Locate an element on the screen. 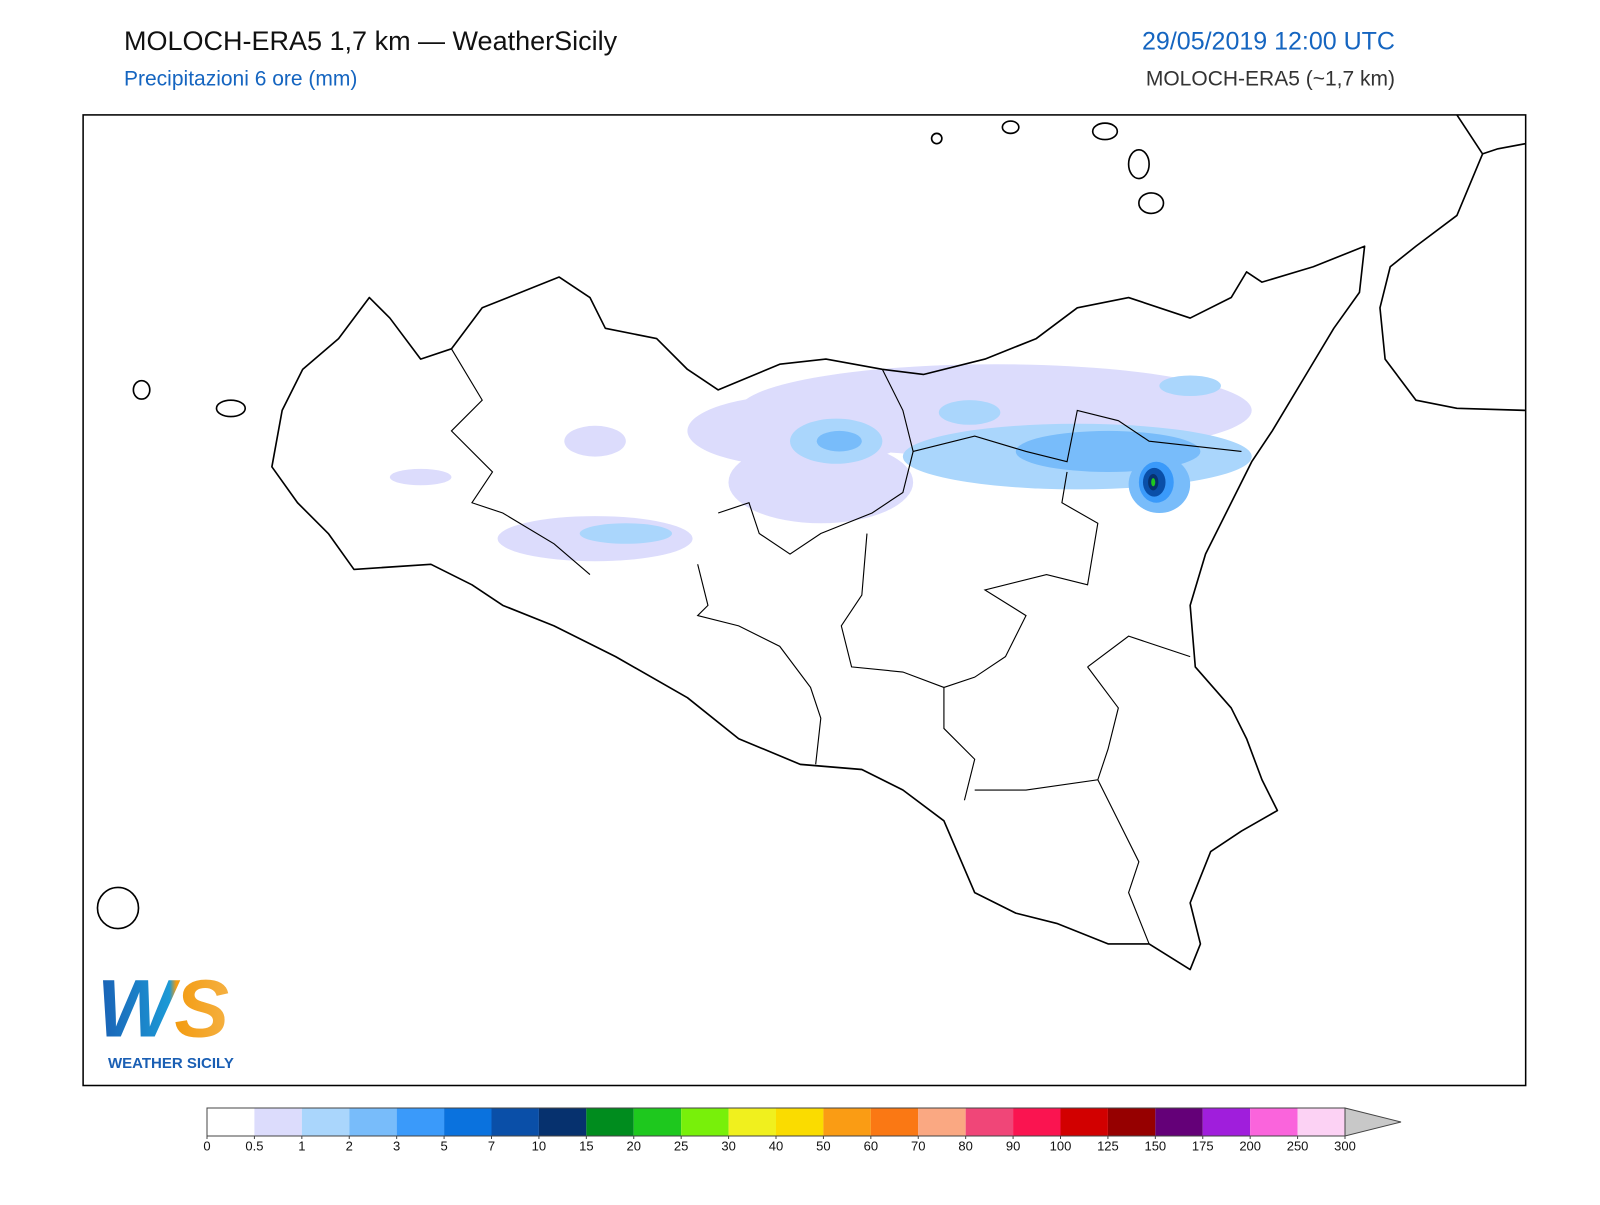  colorbar-label: 2 is located at coordinates (349, 1145).